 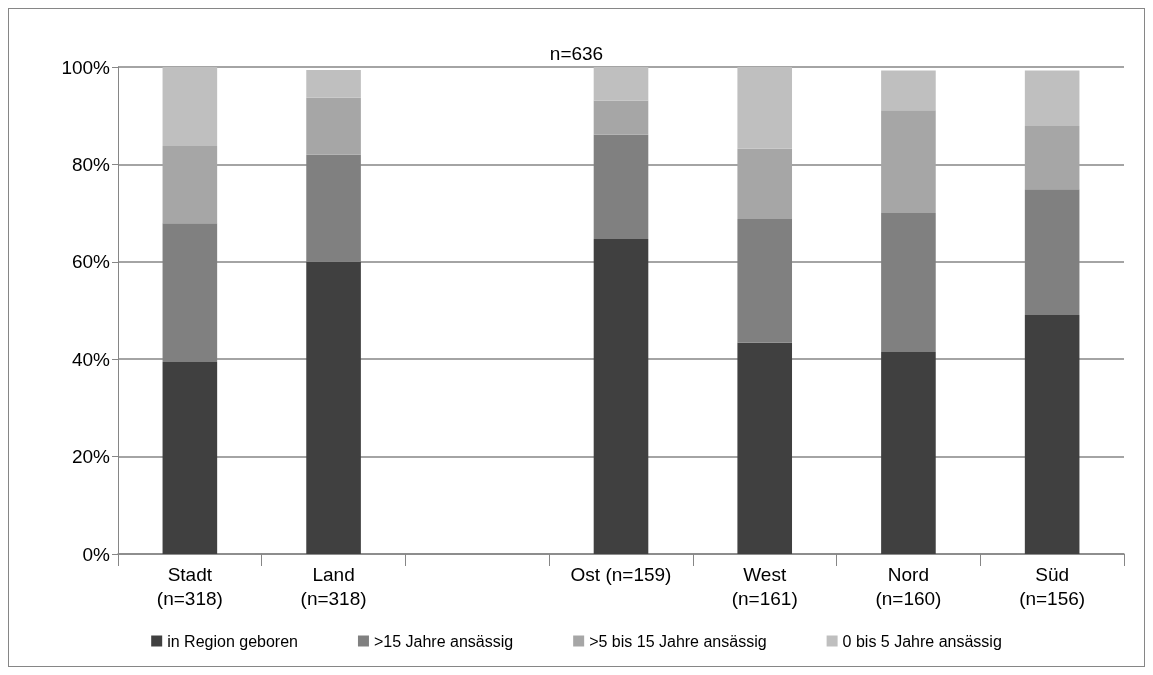 What do you see at coordinates (1052, 586) in the screenshot?
I see `x-tick-label: Süd (n=156)` at bounding box center [1052, 586].